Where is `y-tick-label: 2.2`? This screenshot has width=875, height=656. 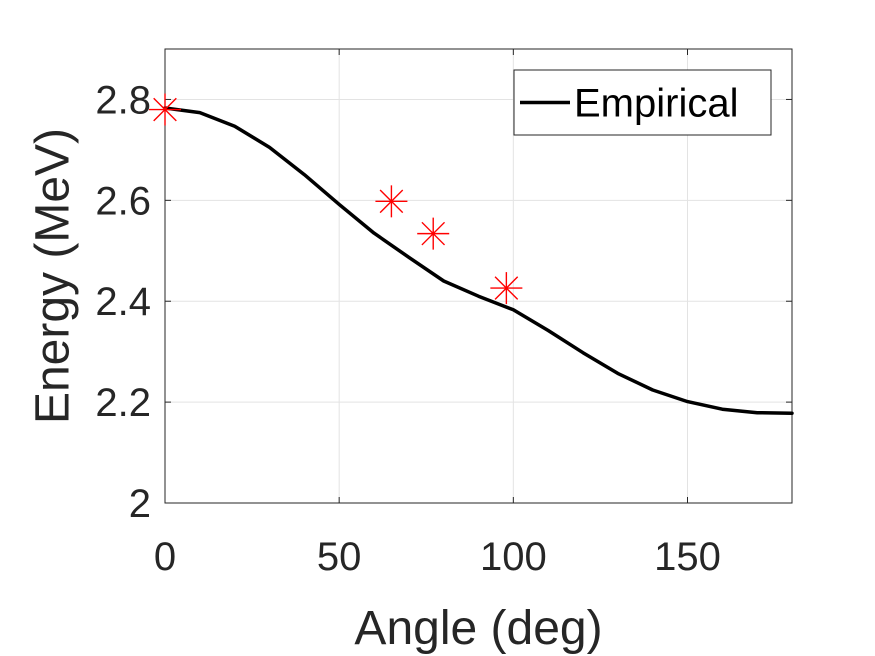
y-tick-label: 2.2 is located at coordinates (123, 403).